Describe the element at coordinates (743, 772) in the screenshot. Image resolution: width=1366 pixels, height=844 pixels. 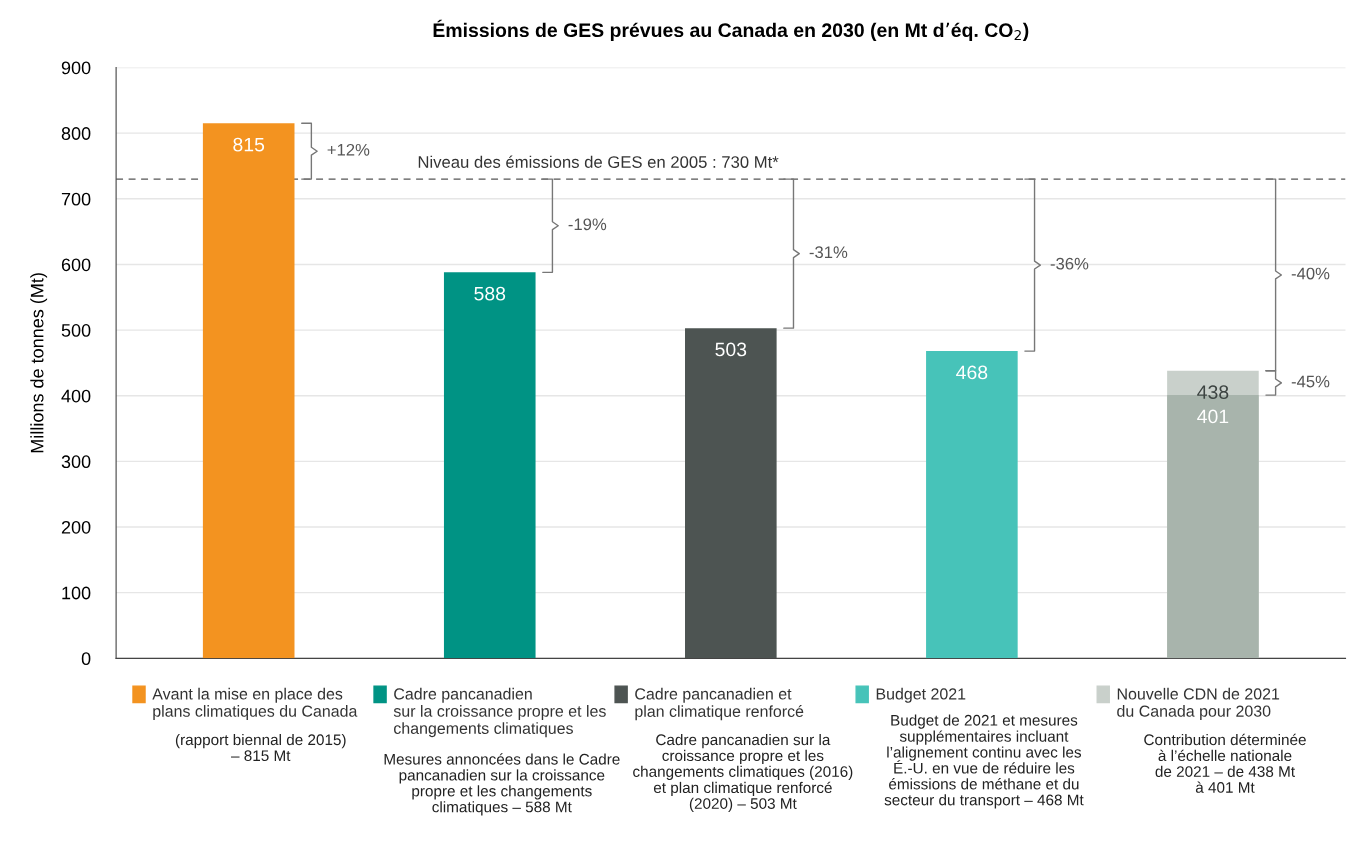
I see `text: Cadre pancanadien sur la croissance propre et les changements climatiques (2016) et plan climatique renforcé (2020) – 503 Mt` at that location.